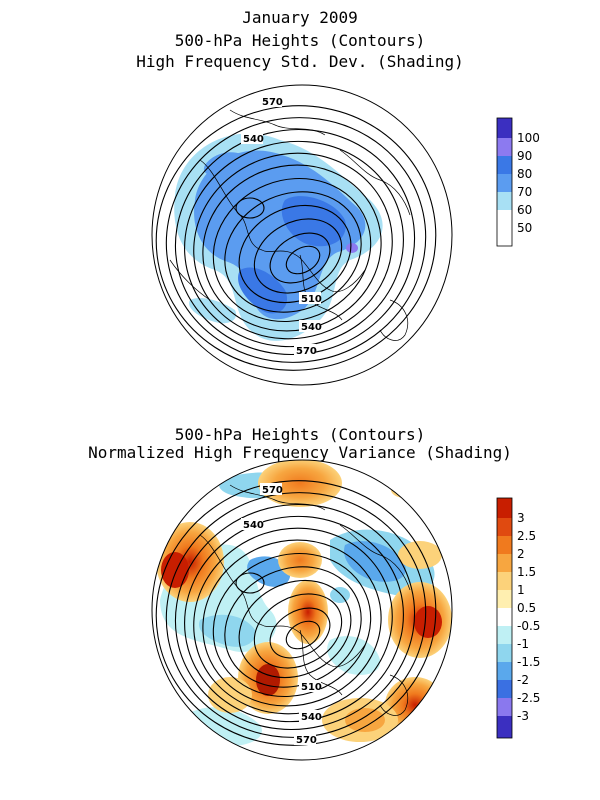 This screenshot has width=600, height=800. Describe the element at coordinates (524, 192) in the screenshot. I see `top-colorbar-label-70: 70` at that location.